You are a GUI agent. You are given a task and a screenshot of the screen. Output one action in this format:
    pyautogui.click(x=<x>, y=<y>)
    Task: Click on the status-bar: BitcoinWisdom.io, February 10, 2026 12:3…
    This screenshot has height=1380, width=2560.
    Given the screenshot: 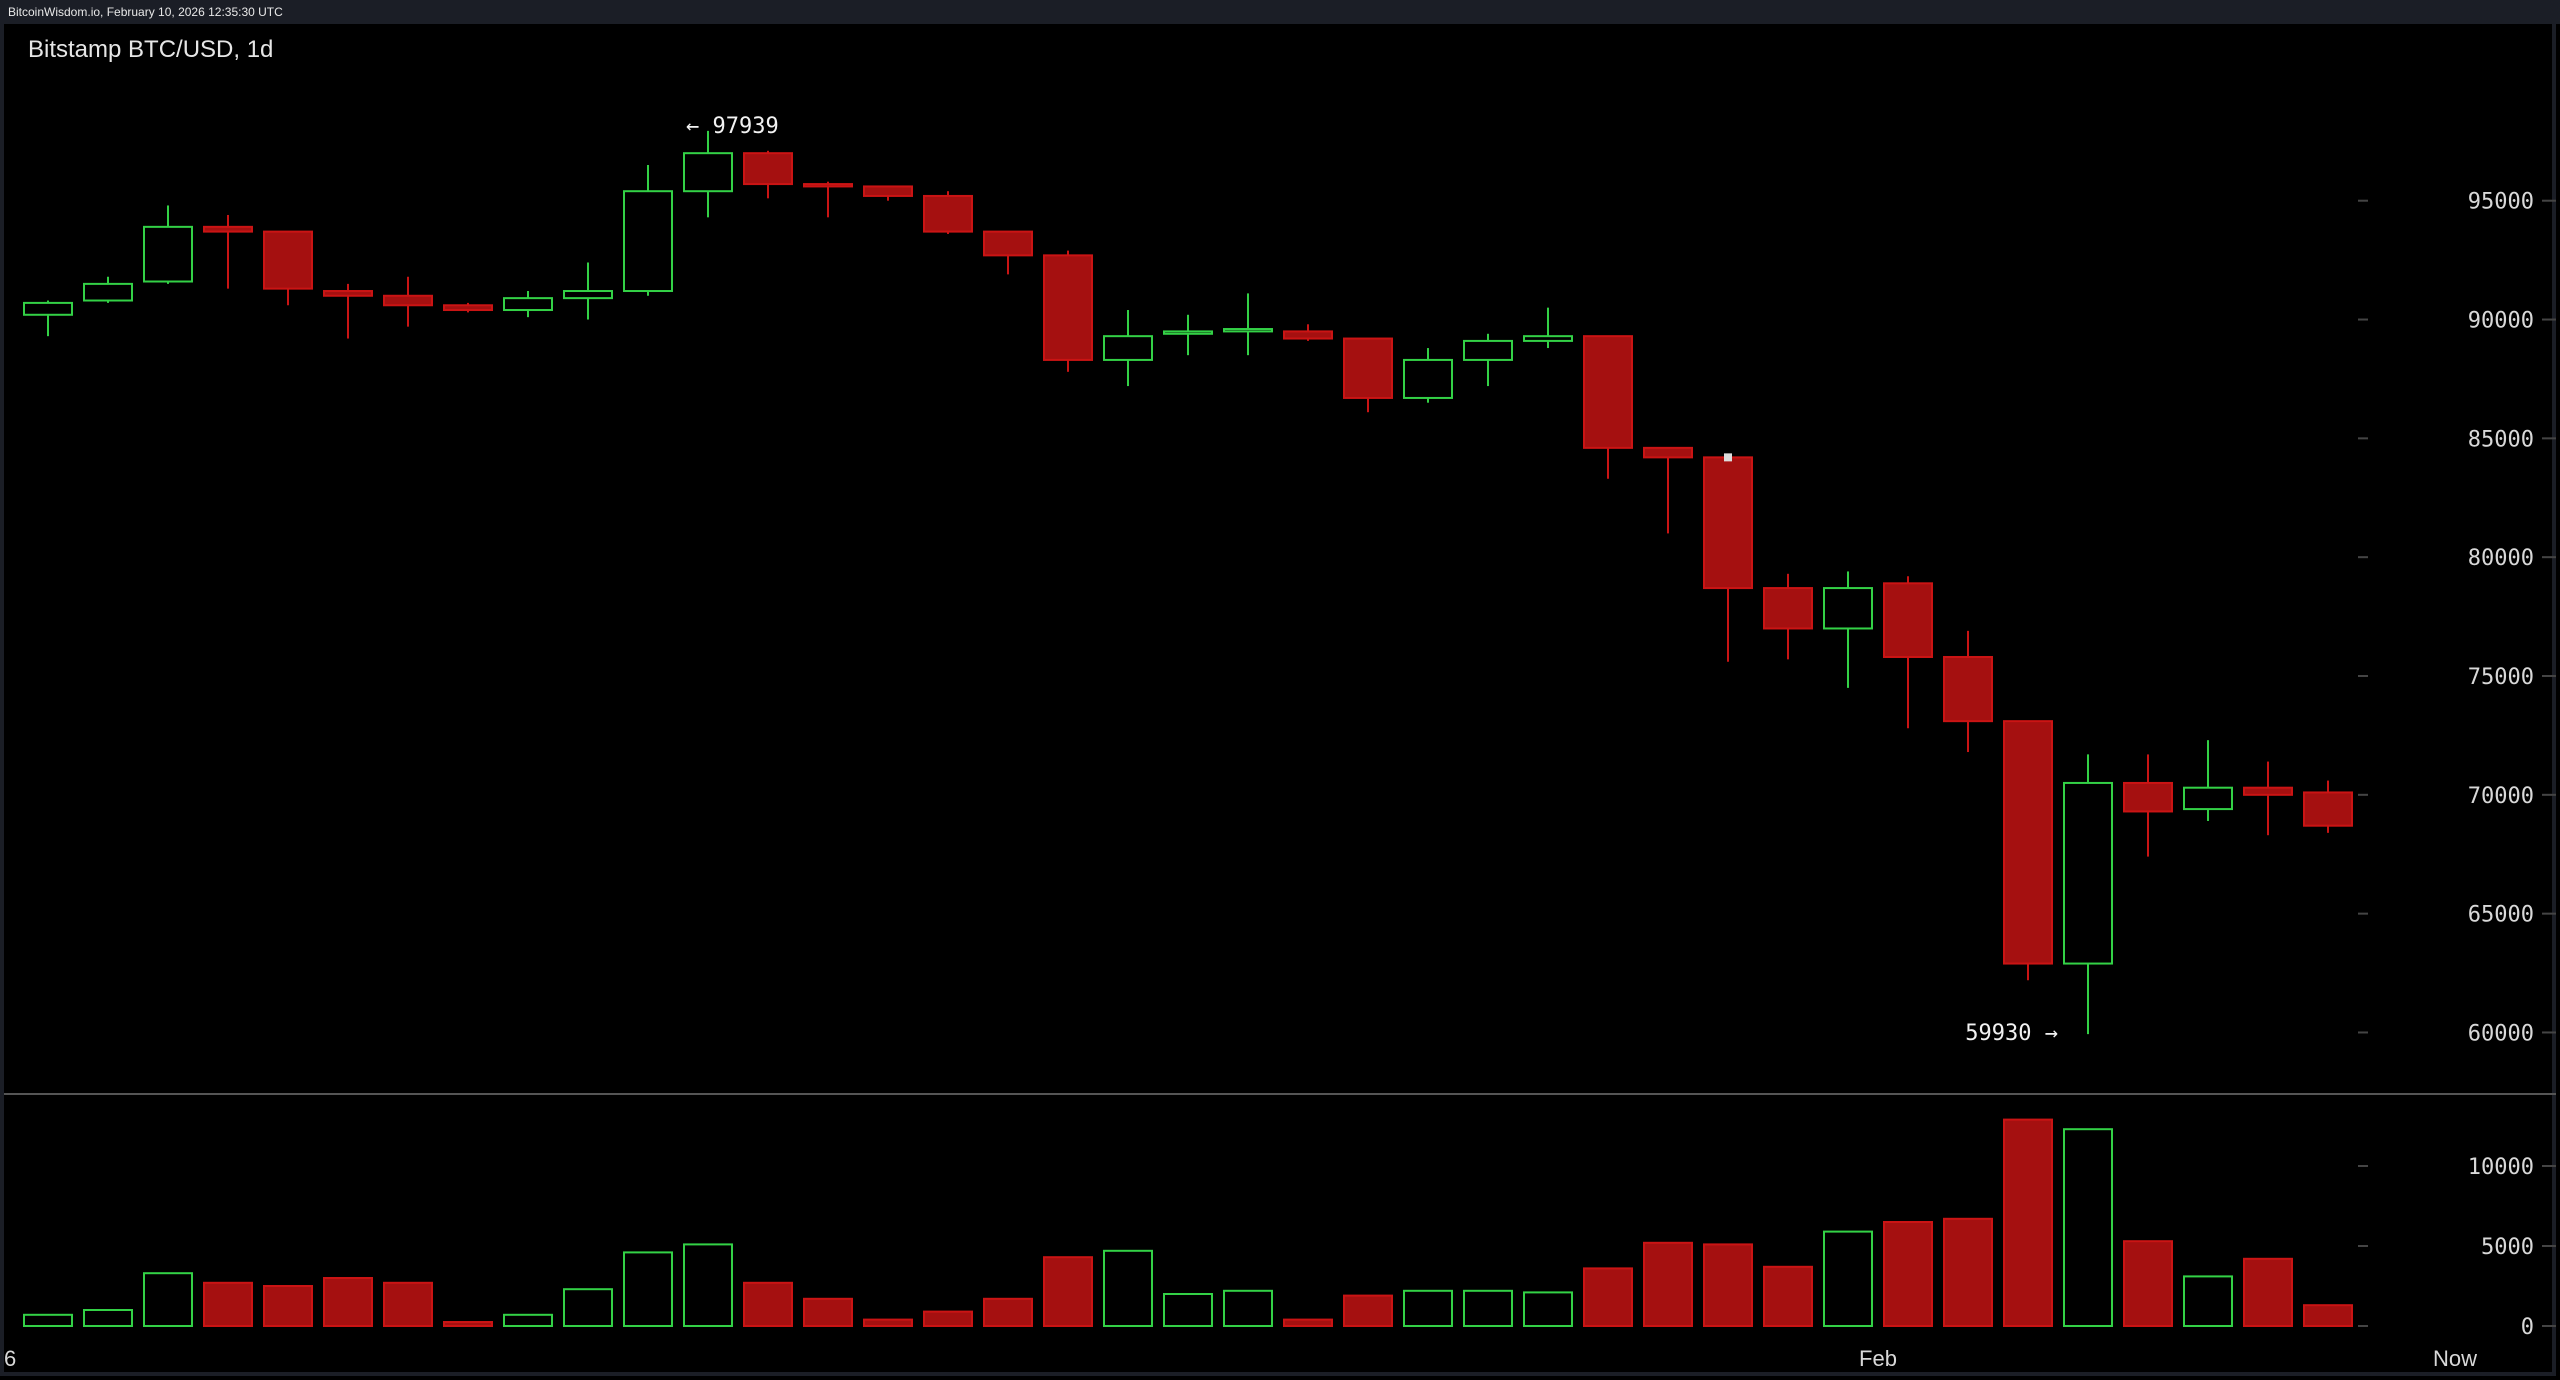 What is the action you would take?
    pyautogui.click(x=1280, y=12)
    